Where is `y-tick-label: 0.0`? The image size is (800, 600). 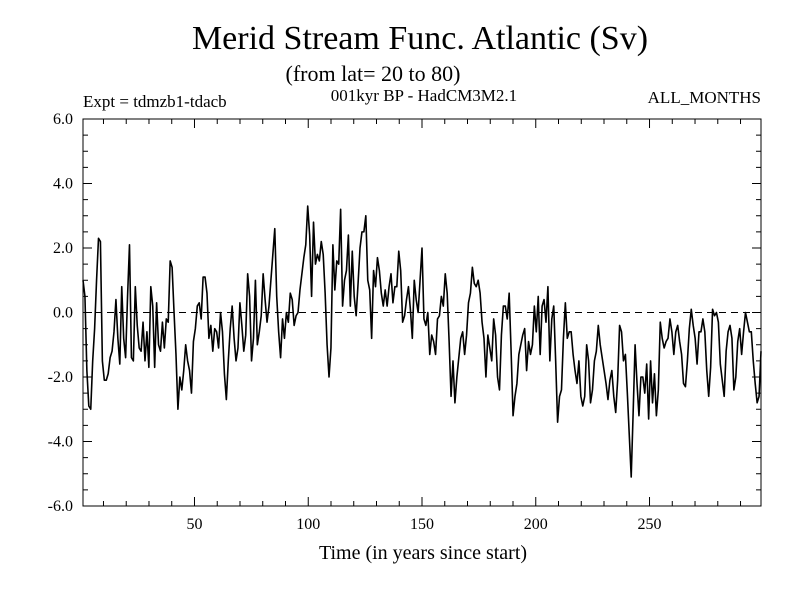 y-tick-label: 0.0 is located at coordinates (63, 313).